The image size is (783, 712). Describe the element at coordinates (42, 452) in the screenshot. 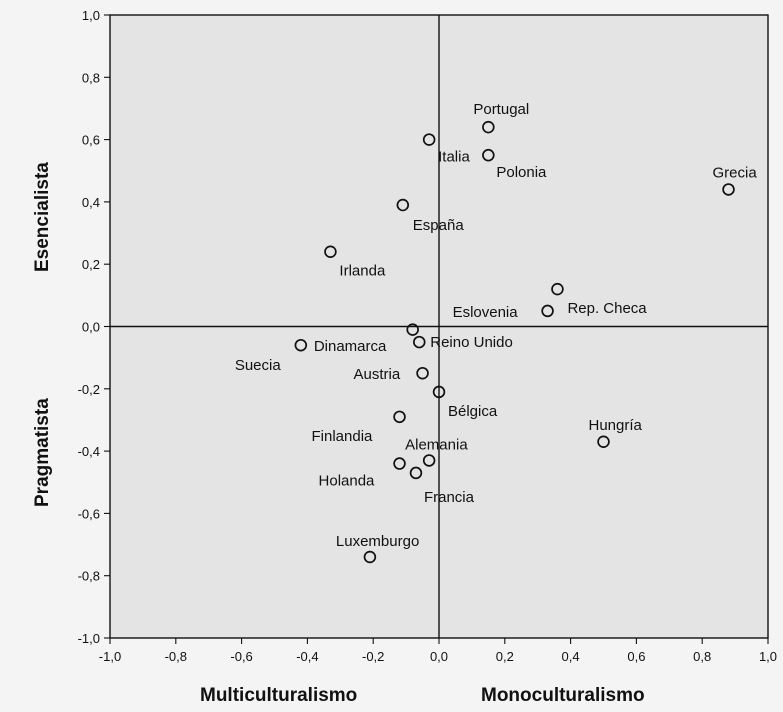

I see `y-label-bottom: Pragmatista` at that location.